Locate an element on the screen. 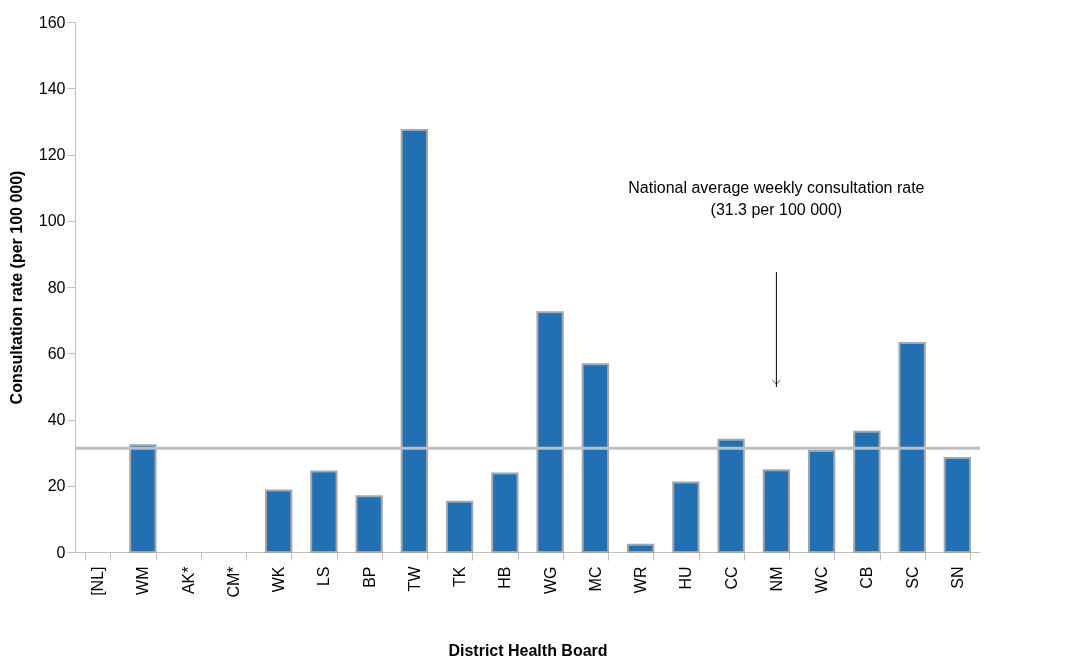 This screenshot has width=1080, height=672. x-tick-label: WC is located at coordinates (822, 580).